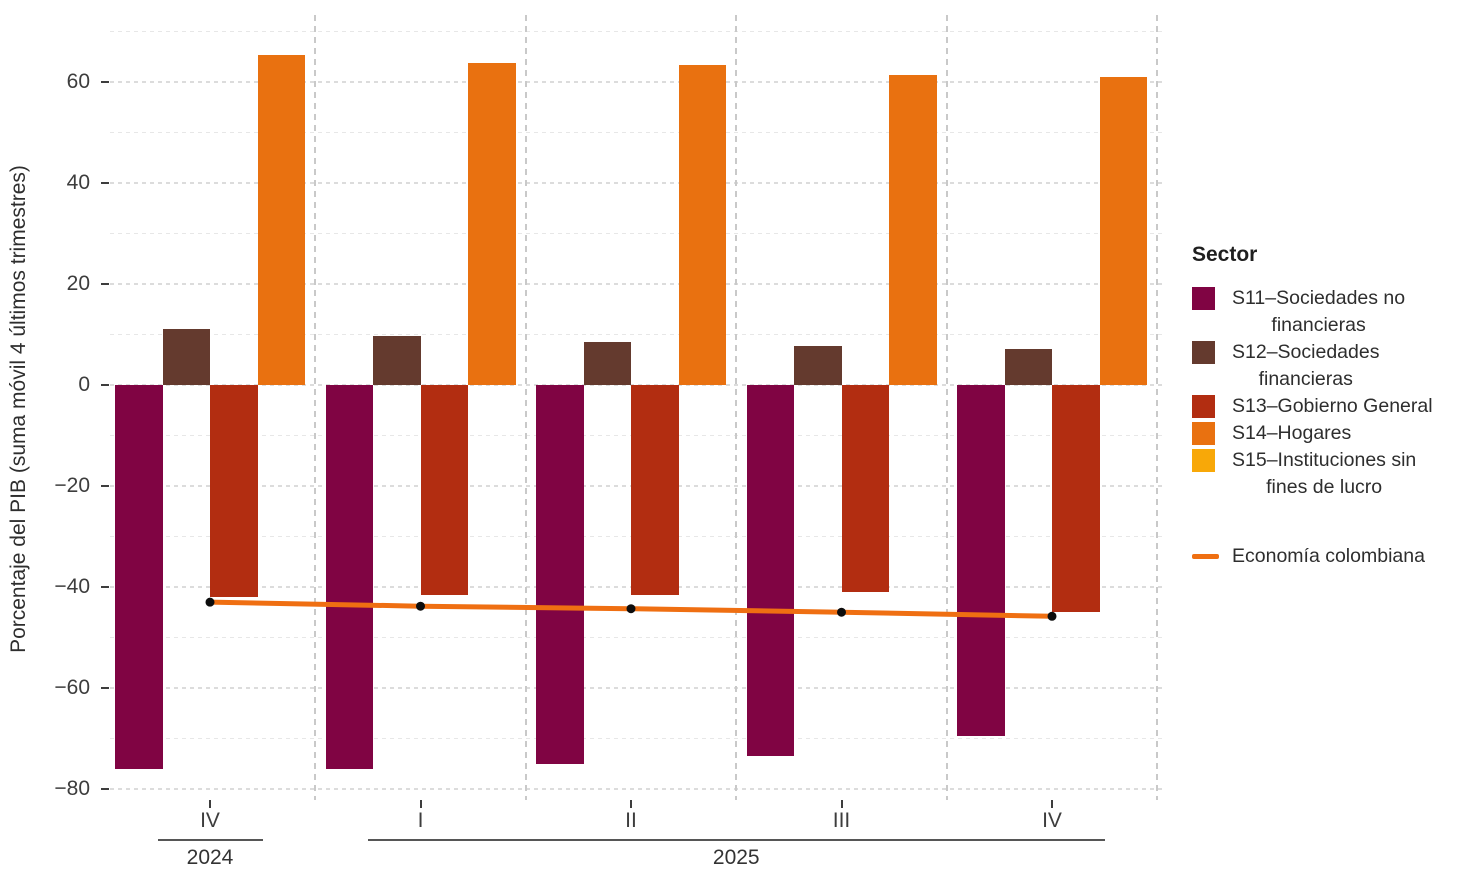 The width and height of the screenshot is (1480, 880). I want to click on legend-label-s13: S13–Gobierno General, so click(1332, 406).